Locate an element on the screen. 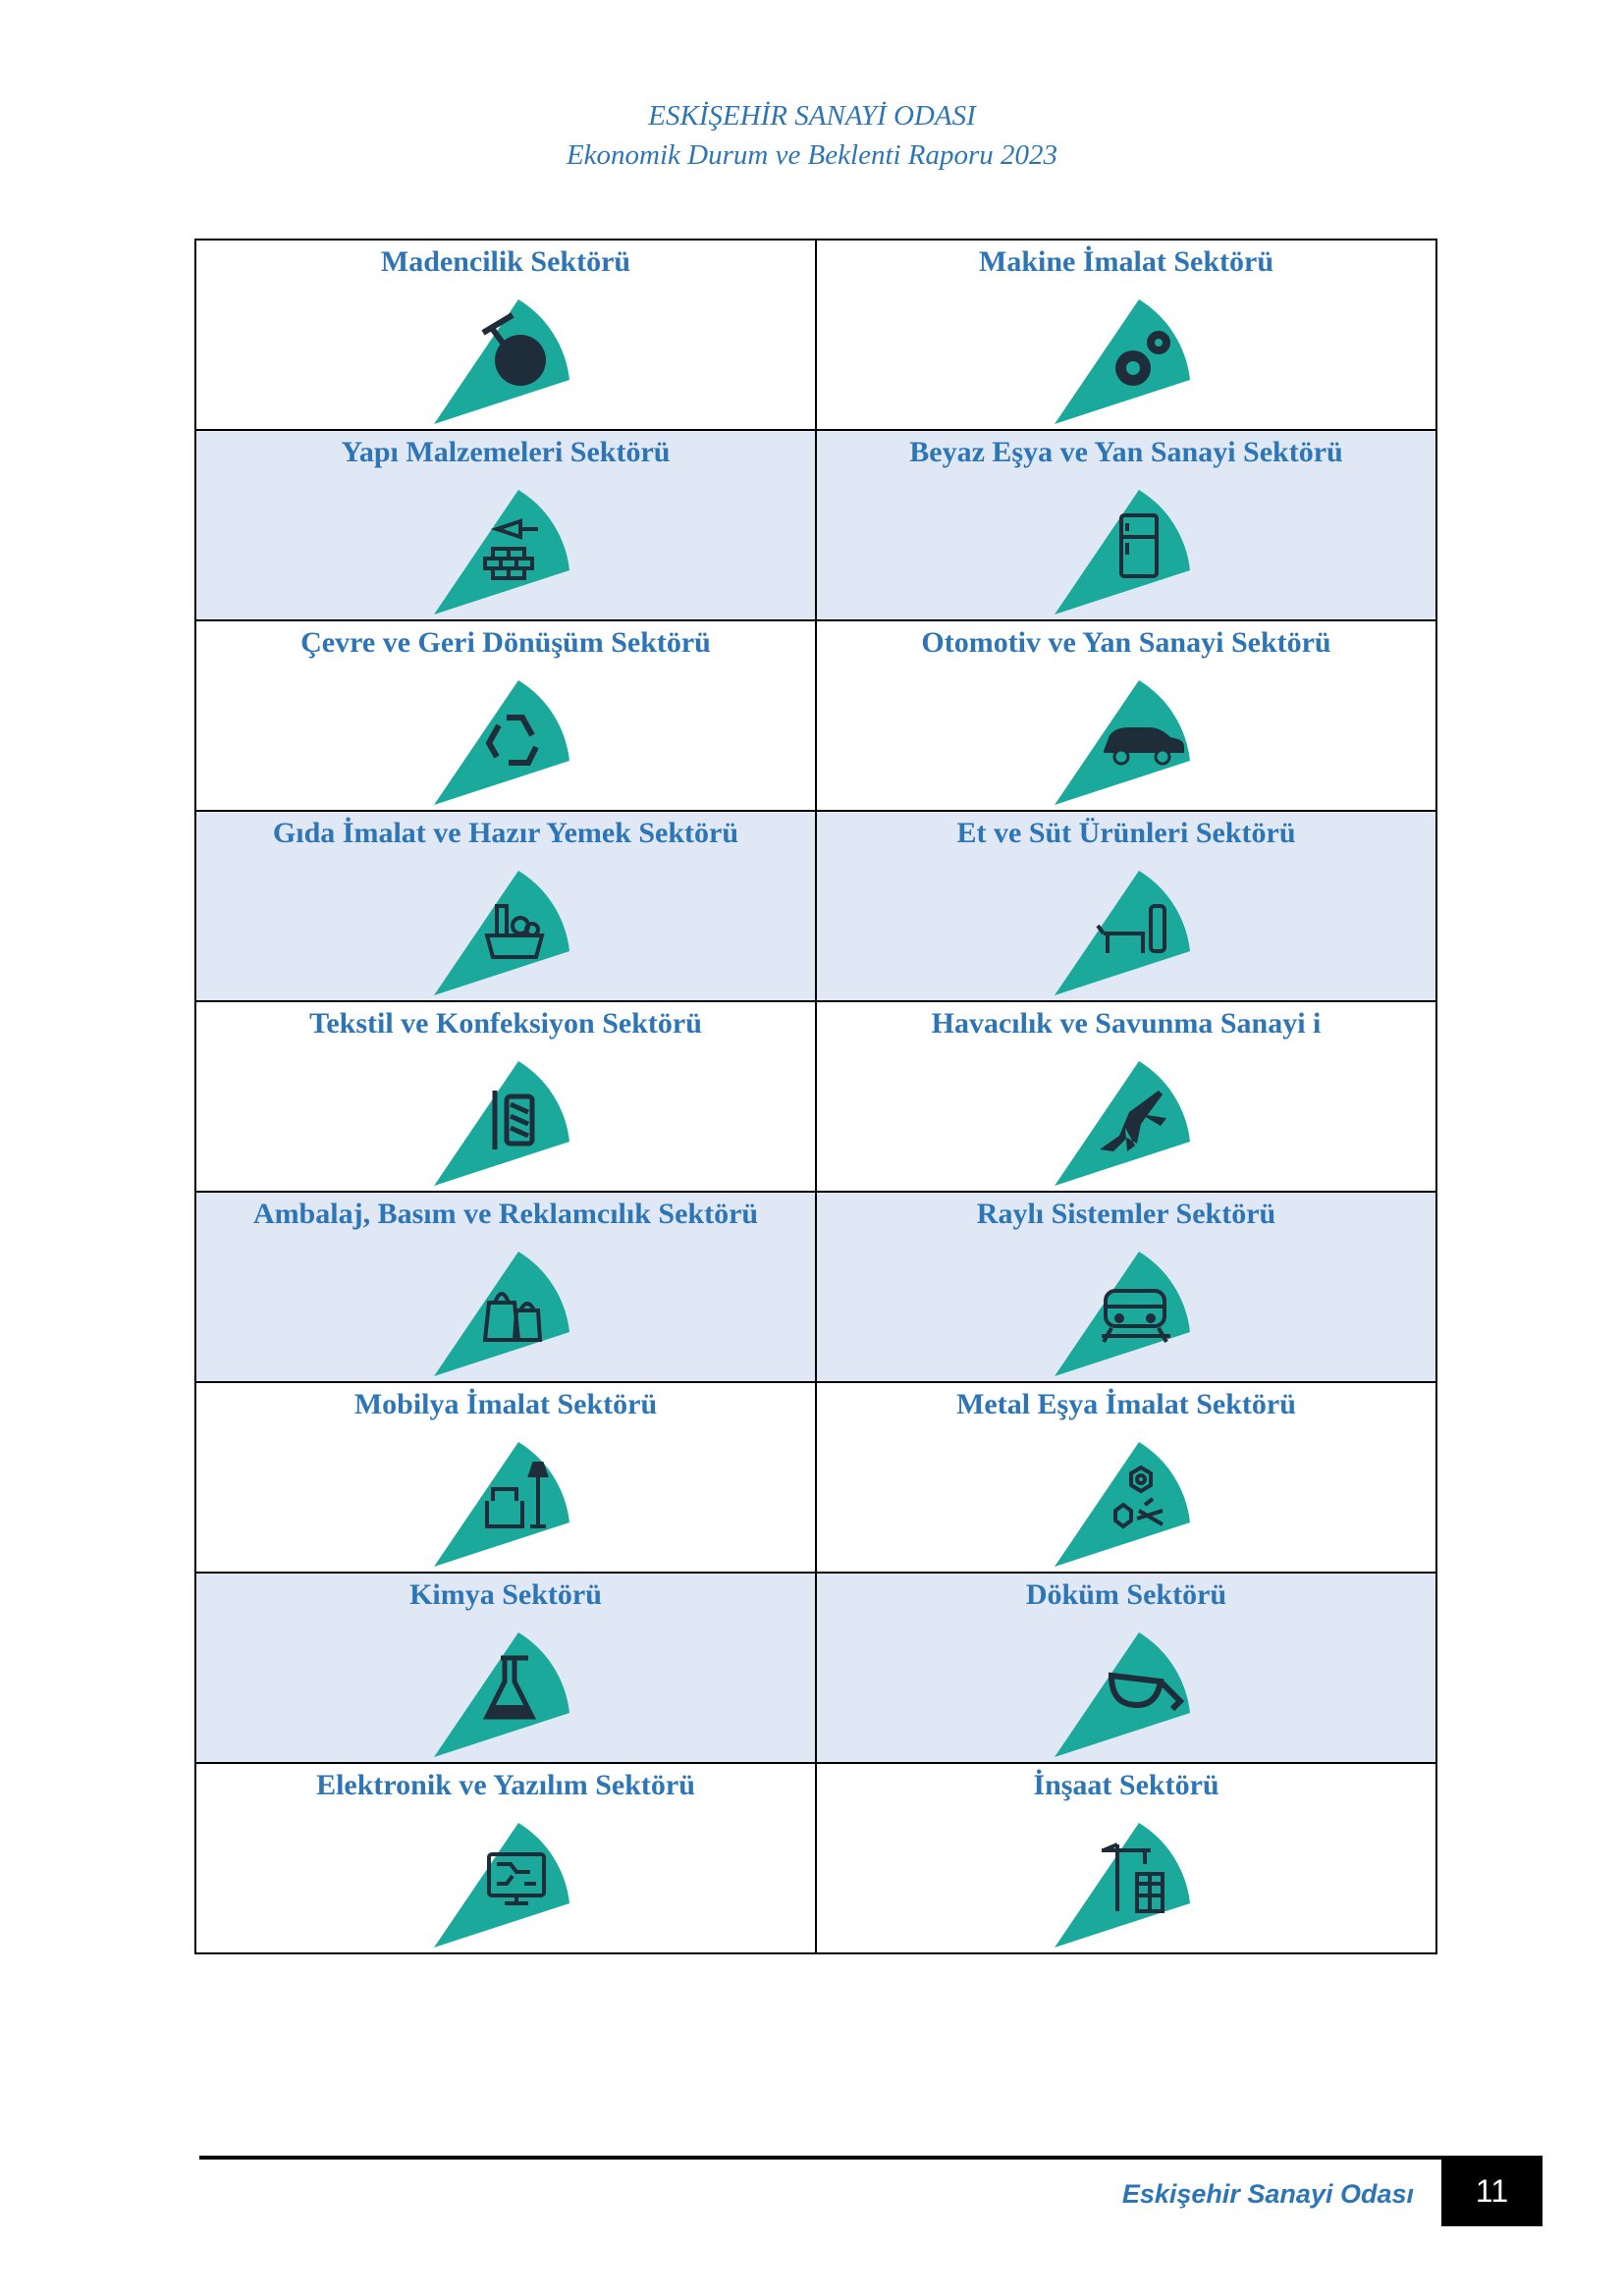  sector-cell: Gıda İmalat ve Hazır Yemek Sektörü is located at coordinates (505, 906).